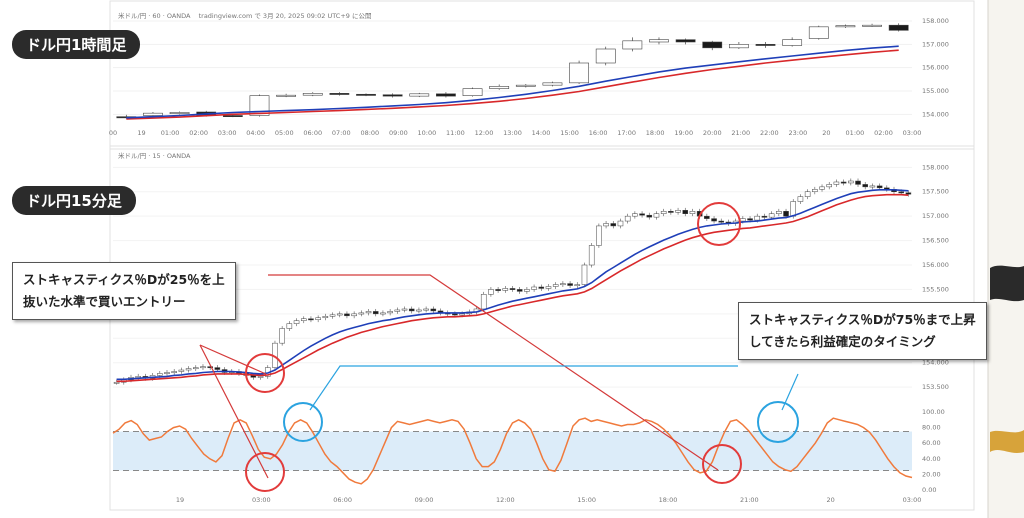  What do you see at coordinates (935, 241) in the screenshot?
I see `m15-y-tick: 156.500` at bounding box center [935, 241].